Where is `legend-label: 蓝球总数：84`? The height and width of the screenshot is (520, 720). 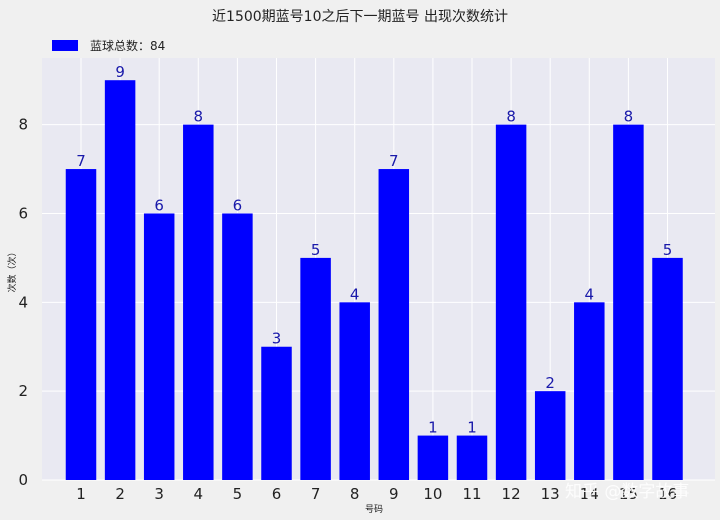
legend-label: 蓝球总数：84 is located at coordinates (127, 45).